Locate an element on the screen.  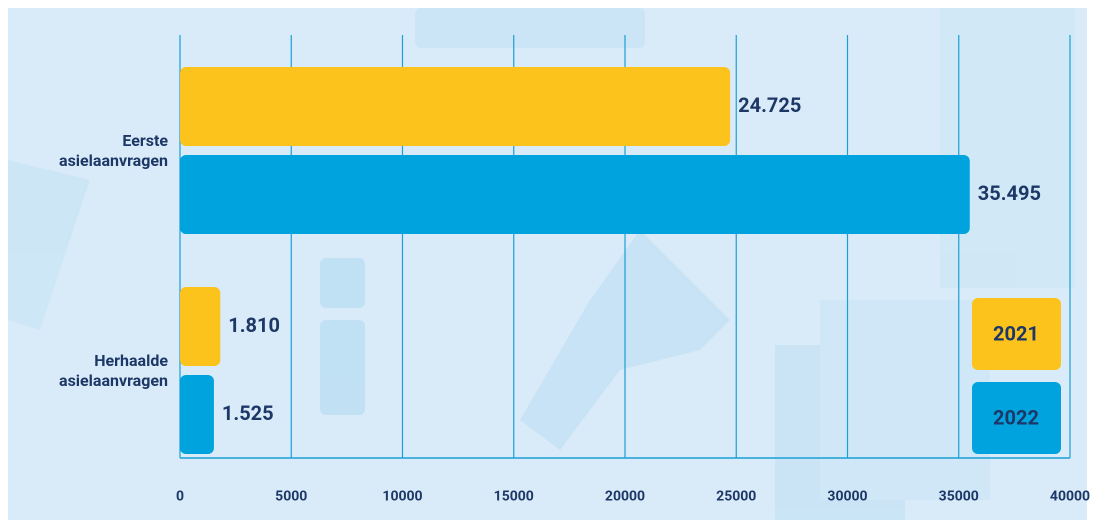
x-tick-label: 20000 is located at coordinates (625, 497).